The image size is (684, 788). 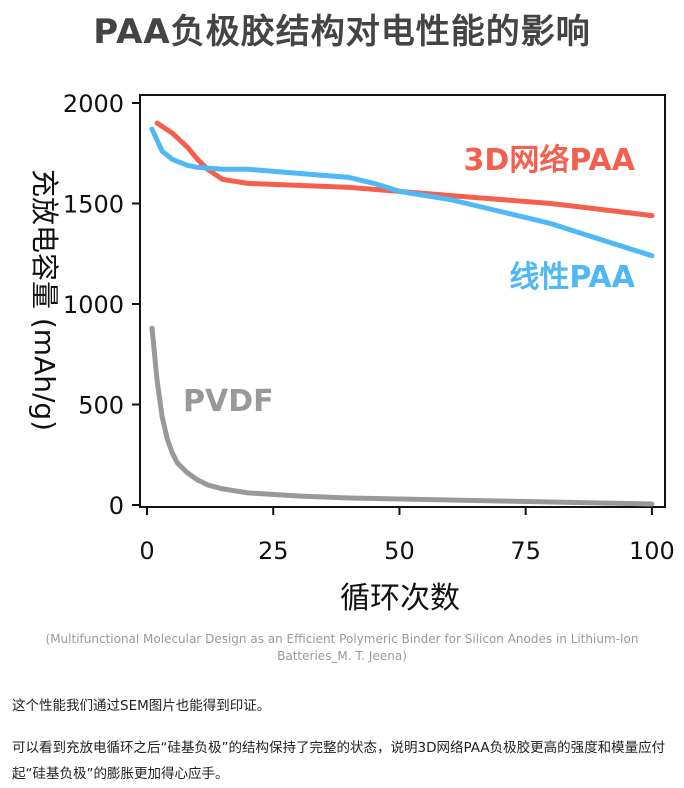 What do you see at coordinates (141, 706) in the screenshot?
I see `body-paragraph: 这个性能我们通过SEM图片也能得到印证。` at bounding box center [141, 706].